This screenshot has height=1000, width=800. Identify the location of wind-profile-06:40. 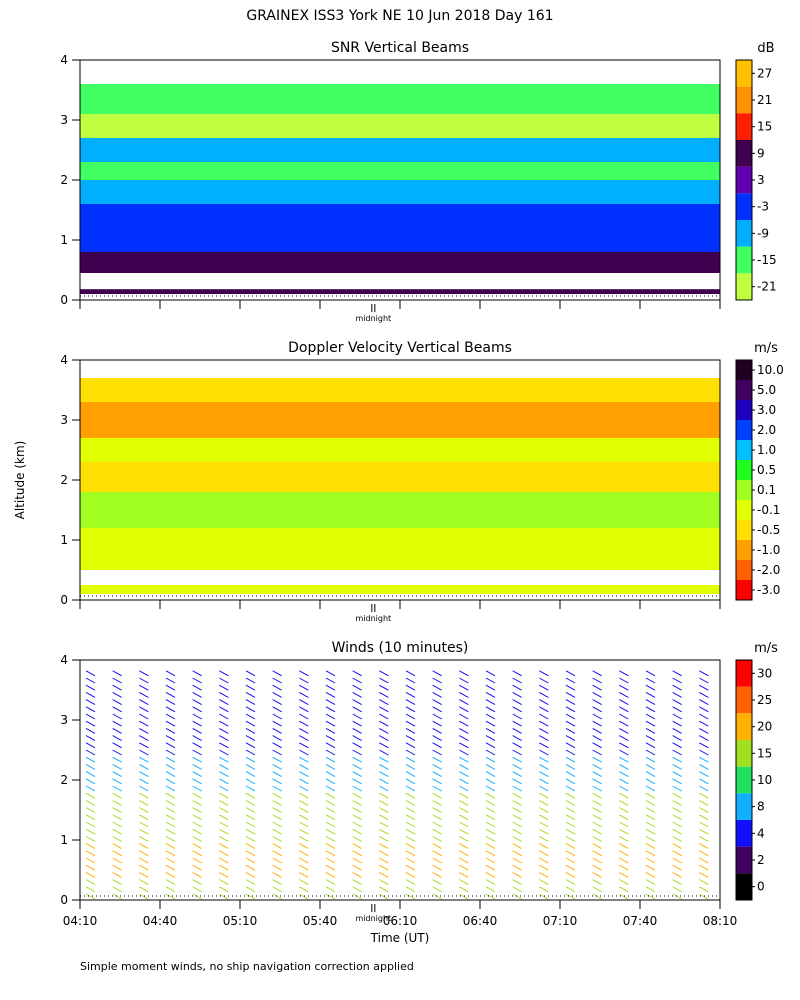
(490, 785).